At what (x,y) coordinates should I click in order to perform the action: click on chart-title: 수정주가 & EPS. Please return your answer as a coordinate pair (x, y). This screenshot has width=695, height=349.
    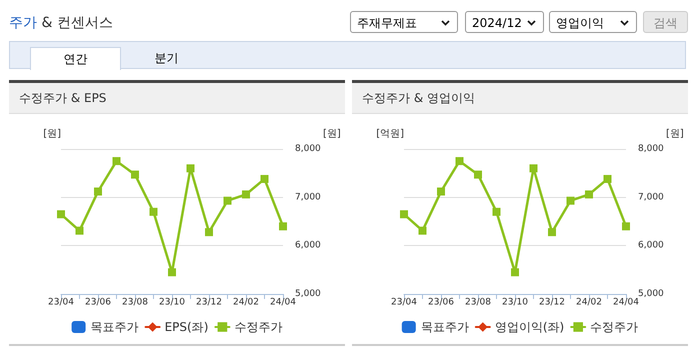
    Looking at the image, I should click on (177, 98).